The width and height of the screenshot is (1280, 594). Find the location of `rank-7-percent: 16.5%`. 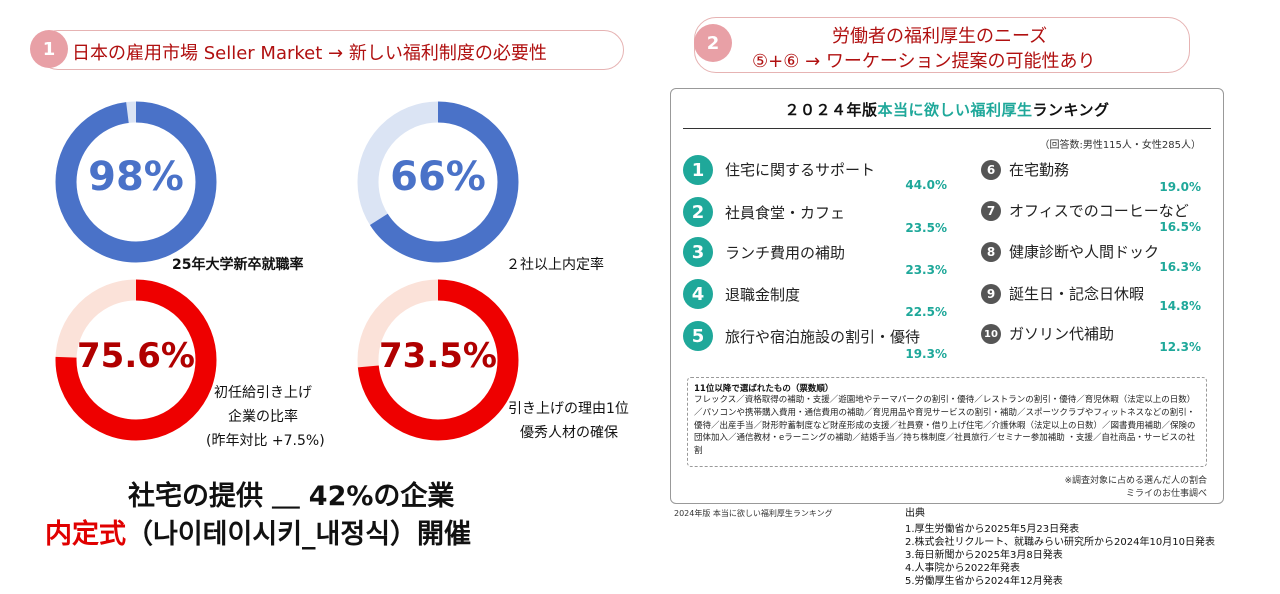

rank-7-percent: 16.5% is located at coordinates (1180, 227).